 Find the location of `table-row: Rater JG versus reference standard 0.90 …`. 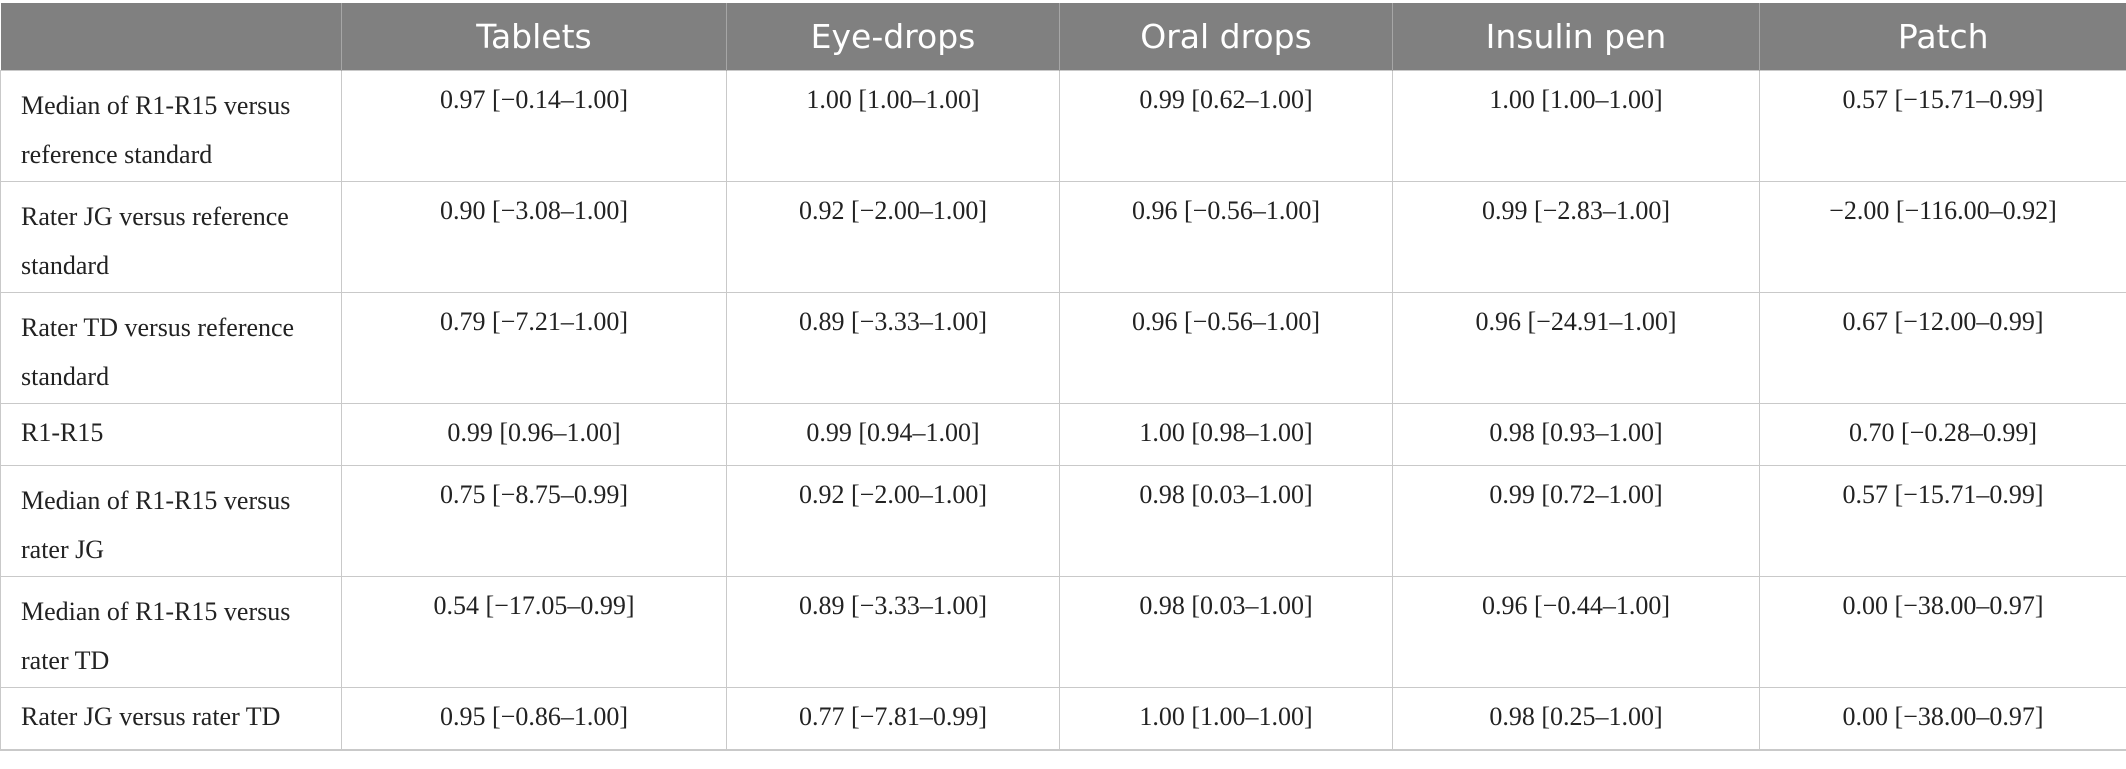

table-row: Rater JG versus reference standard 0.90 … is located at coordinates (1063, 237).